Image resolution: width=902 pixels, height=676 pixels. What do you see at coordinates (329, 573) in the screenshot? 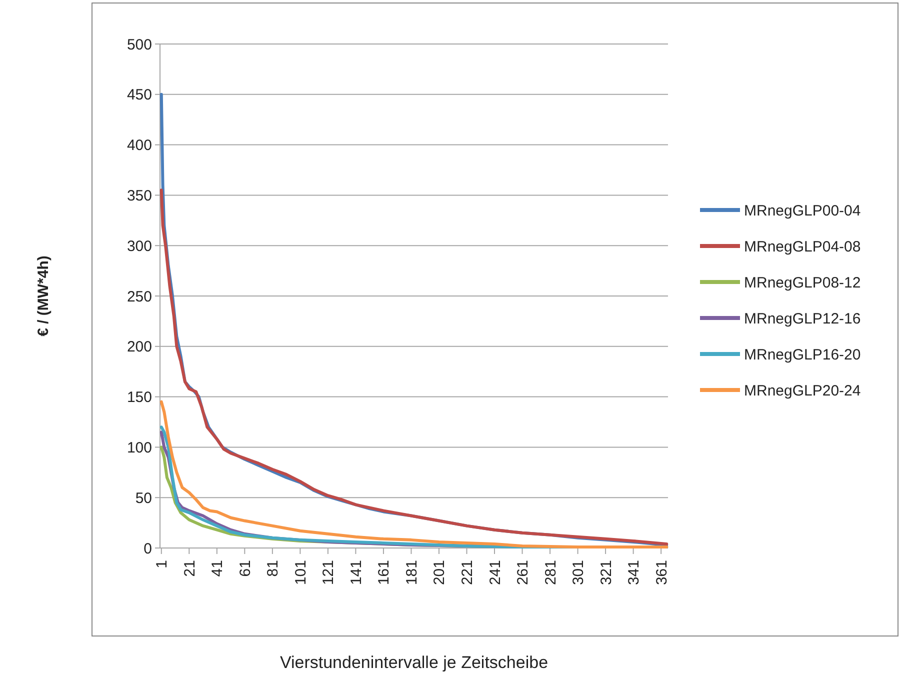
I see `x-tick-label: 121` at bounding box center [329, 573].